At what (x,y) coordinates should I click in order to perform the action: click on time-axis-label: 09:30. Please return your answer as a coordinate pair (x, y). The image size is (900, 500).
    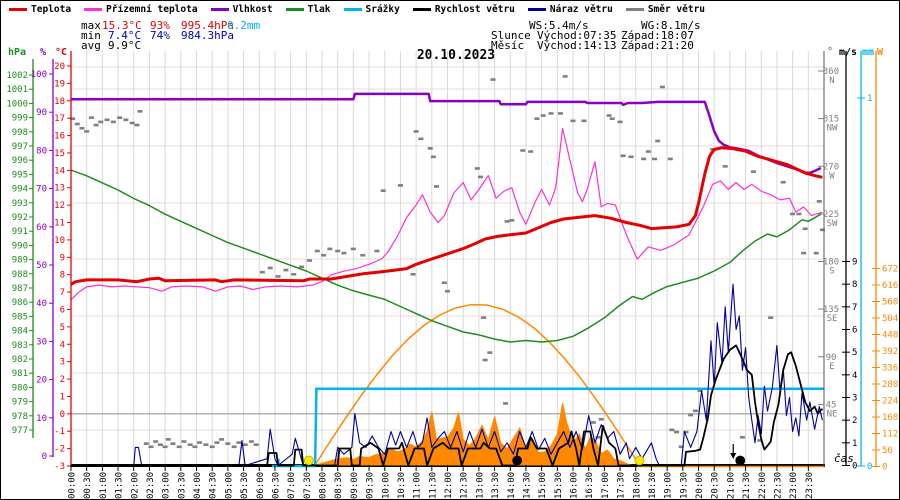
    Looking at the image, I should click on (371, 485).